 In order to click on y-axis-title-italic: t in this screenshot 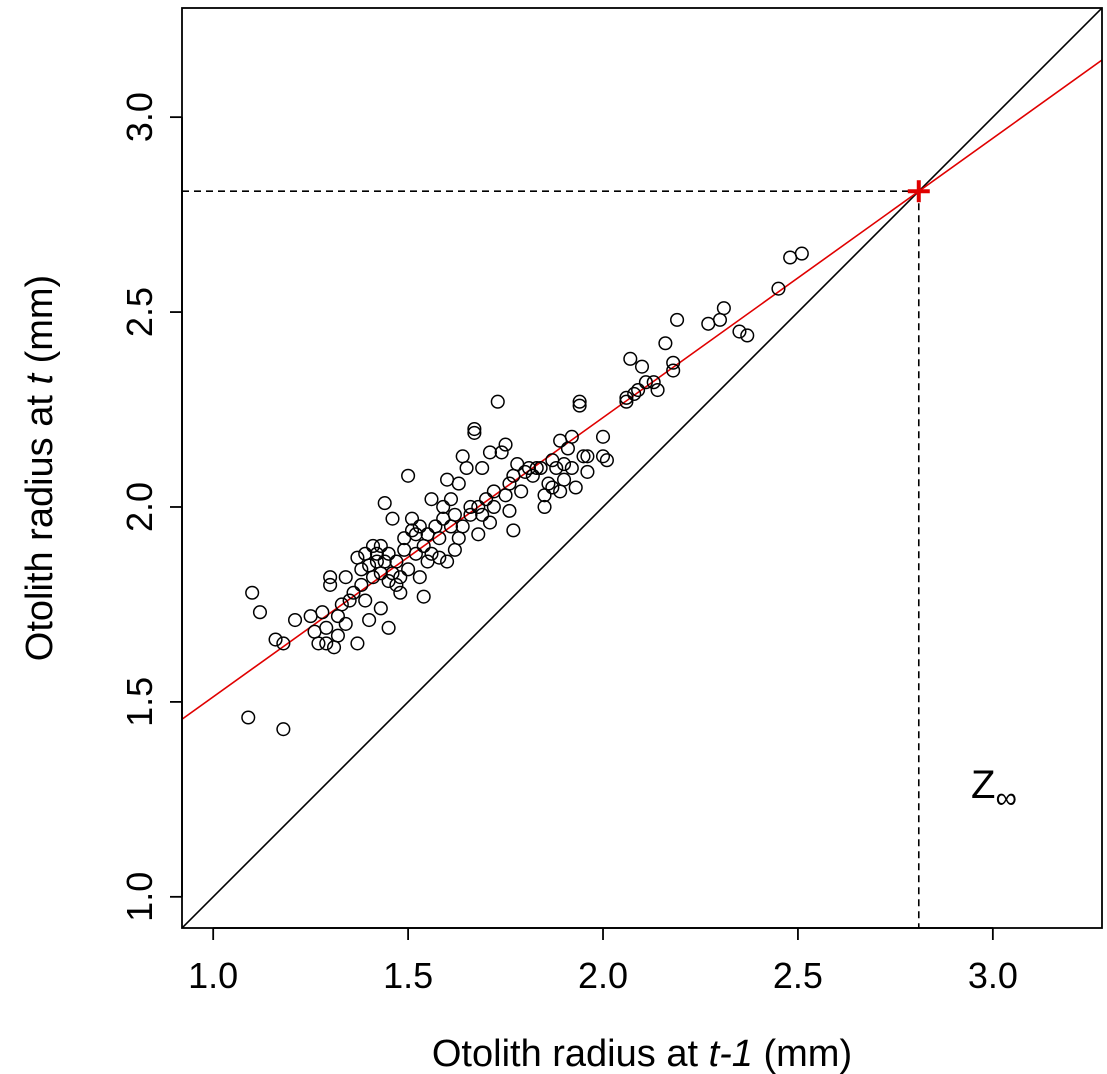, I will do `click(40, 379)`.